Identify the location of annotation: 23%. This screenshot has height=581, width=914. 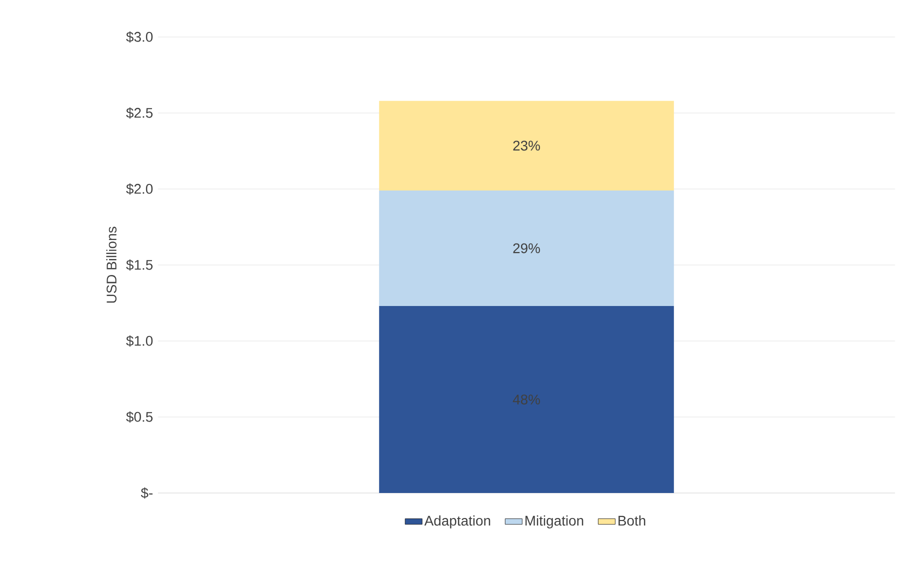
(526, 145).